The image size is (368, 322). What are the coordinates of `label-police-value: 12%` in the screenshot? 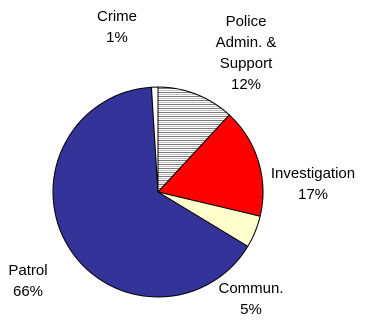 It's located at (246, 84).